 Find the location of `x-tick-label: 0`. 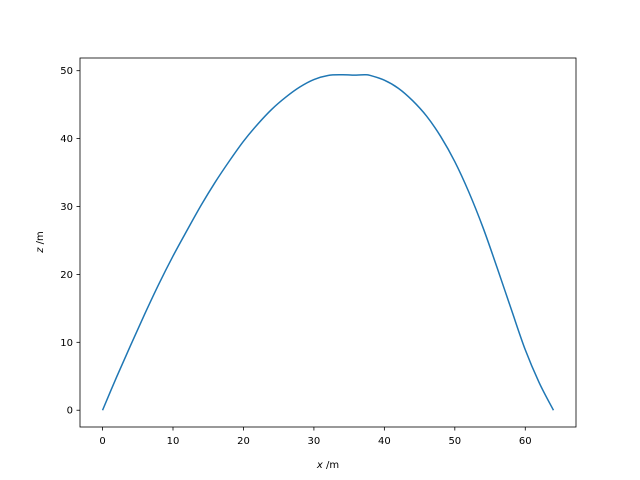

x-tick-label: 0 is located at coordinates (102, 441).